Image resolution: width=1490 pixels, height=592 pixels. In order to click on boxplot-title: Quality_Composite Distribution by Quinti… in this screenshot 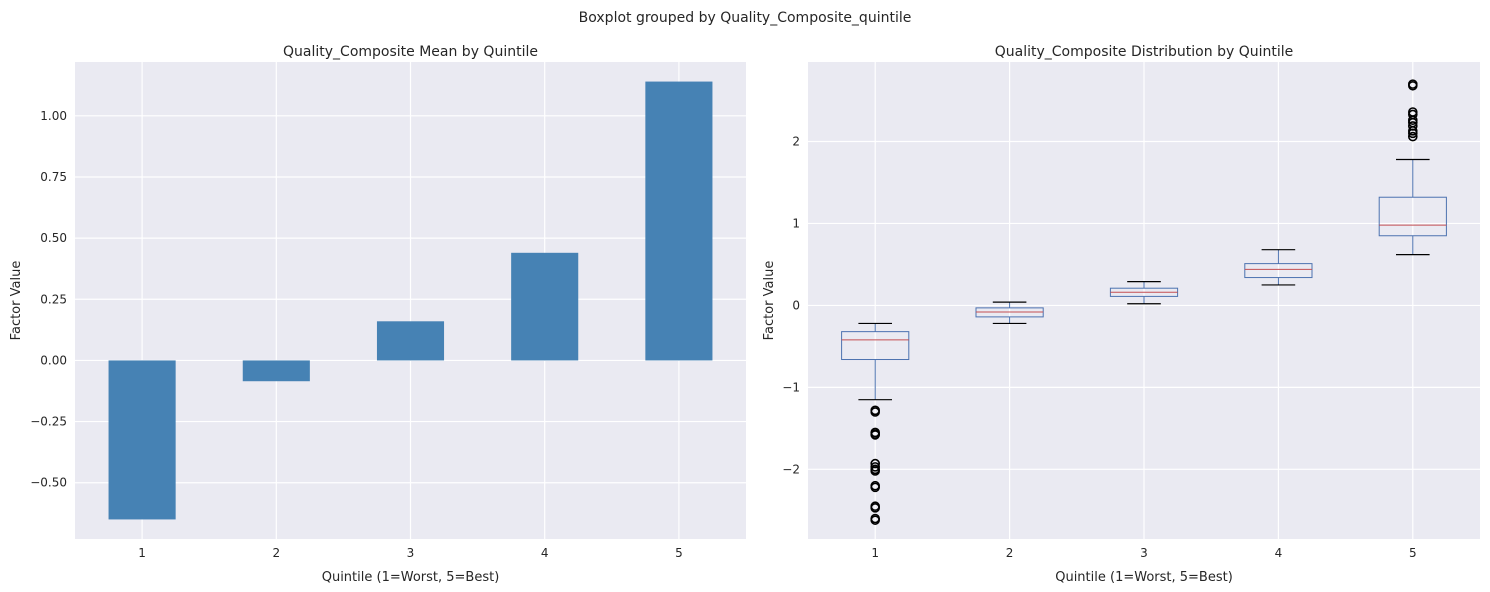, I will do `click(1144, 52)`.